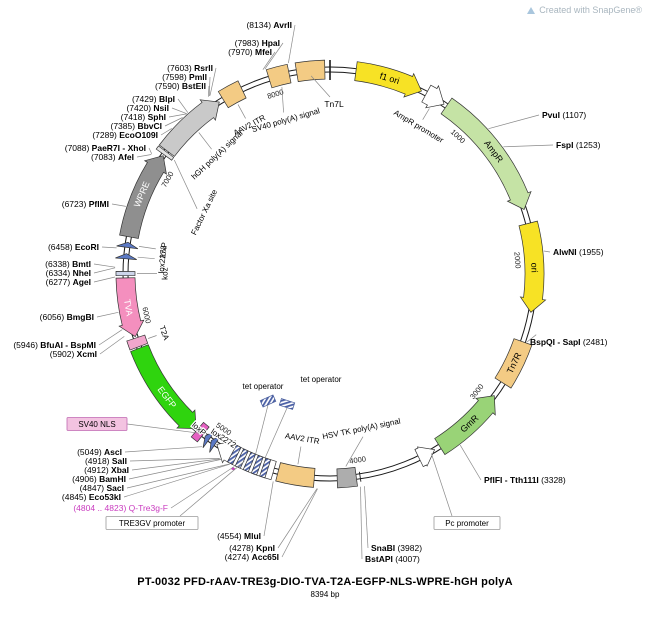 This screenshot has height=621, width=650. Describe the element at coordinates (91, 497) in the screenshot. I see `site-label-eco53ki: (4845) Eco53kI` at that location.